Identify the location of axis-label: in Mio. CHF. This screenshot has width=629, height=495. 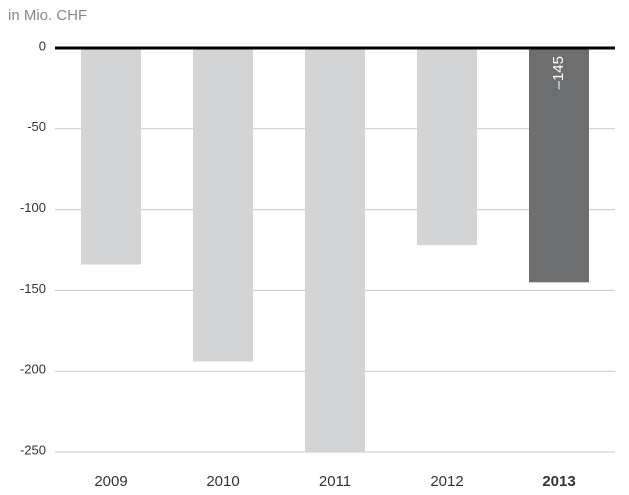
(47, 15).